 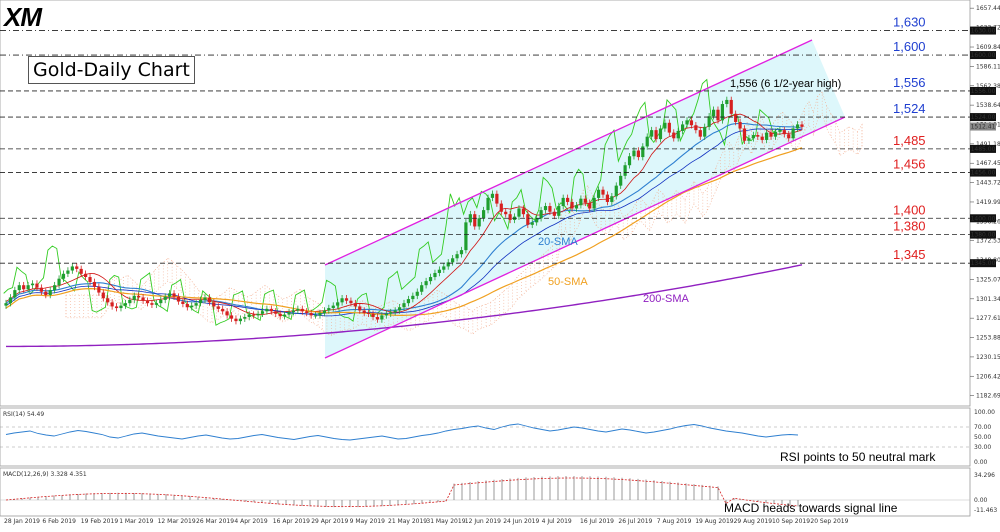 What do you see at coordinates (402, 432) in the screenshot?
I see `rsi-line` at bounding box center [402, 432].